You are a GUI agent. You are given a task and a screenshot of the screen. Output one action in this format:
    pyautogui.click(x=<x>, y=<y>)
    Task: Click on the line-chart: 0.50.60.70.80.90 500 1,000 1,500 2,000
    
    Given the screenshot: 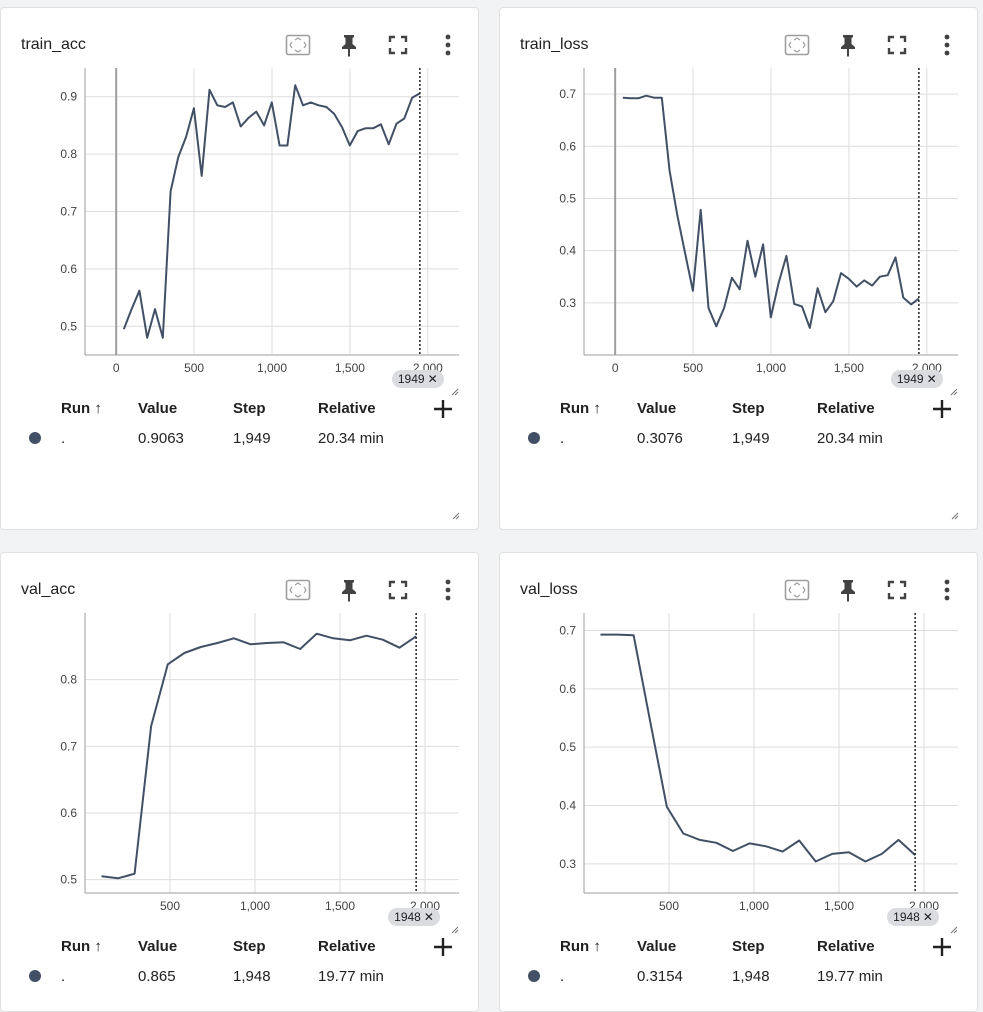 What is the action you would take?
    pyautogui.click(x=259, y=221)
    